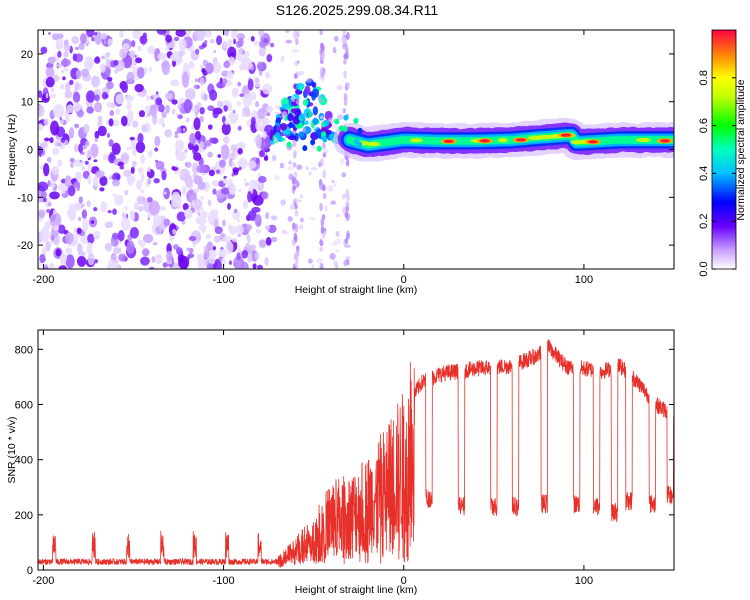 This screenshot has height=600, width=750. I want to click on spectrogram-xtick-label: 0, so click(404, 280).